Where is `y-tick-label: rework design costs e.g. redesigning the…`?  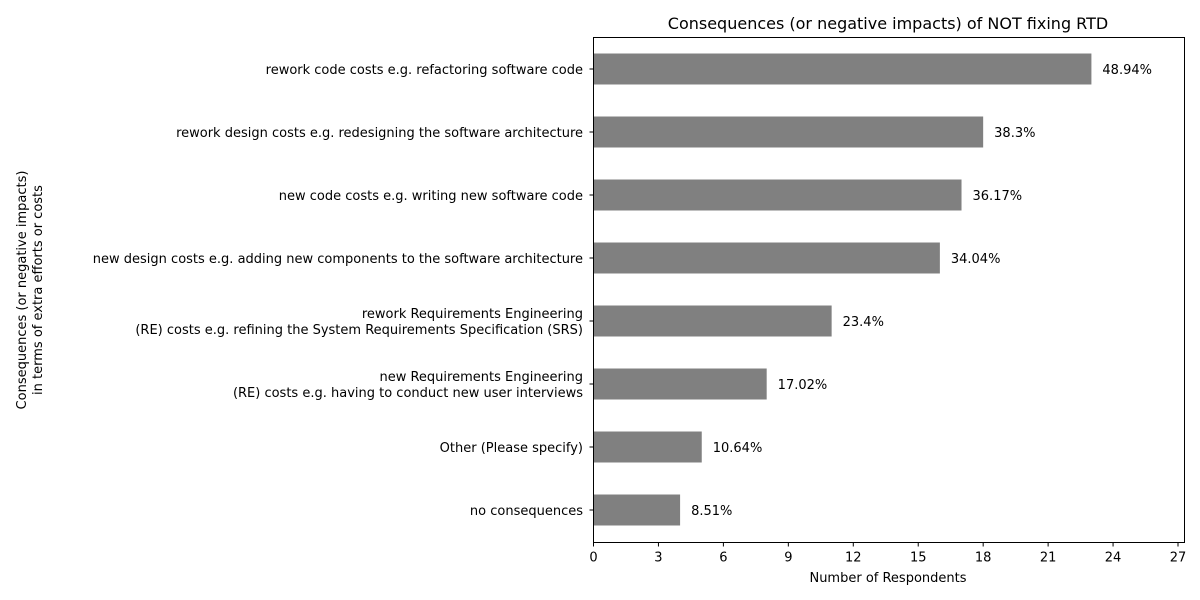 y-tick-label: rework design costs e.g. redesigning the… is located at coordinates (379, 133).